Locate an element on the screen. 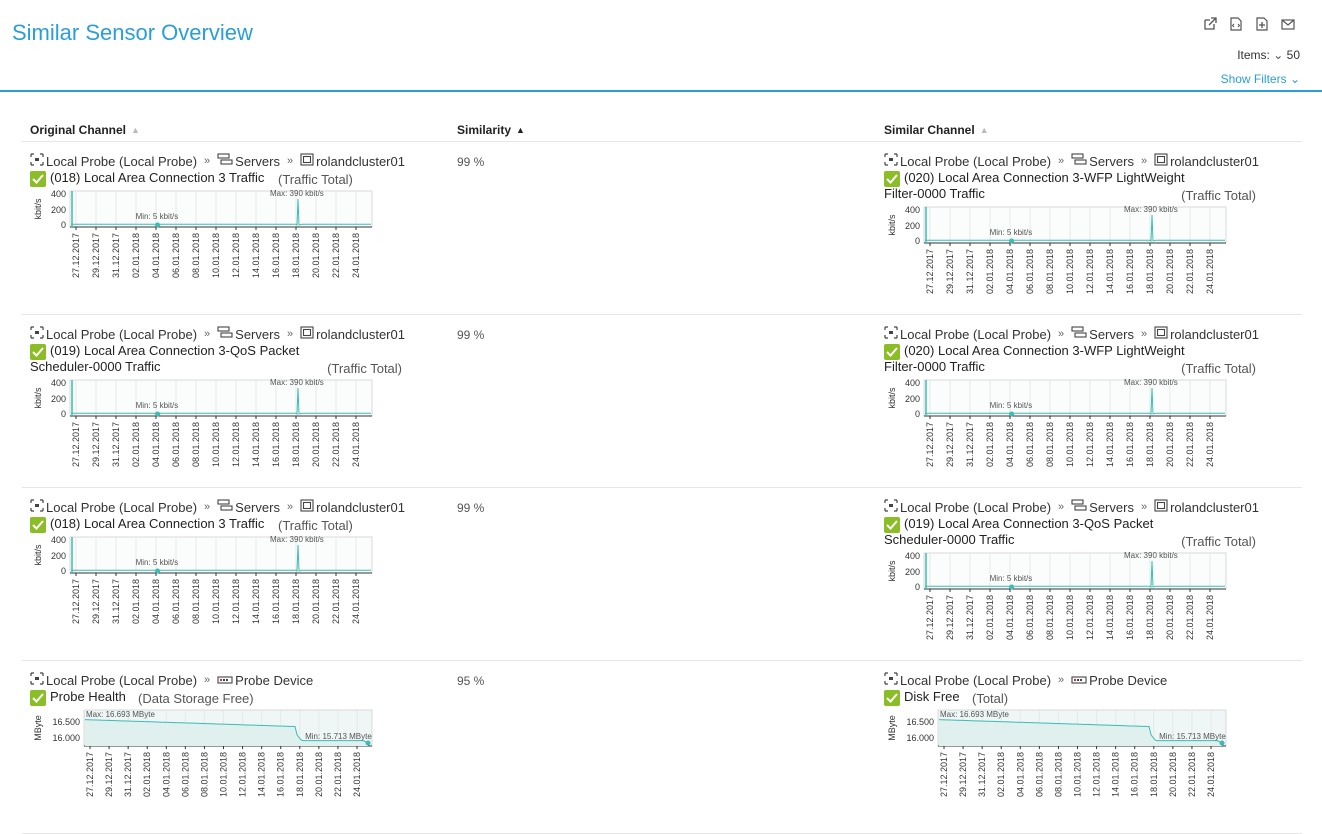 This screenshot has height=834, width=1322. items-per-page: Items: ⌄ 50 is located at coordinates (1268, 55).